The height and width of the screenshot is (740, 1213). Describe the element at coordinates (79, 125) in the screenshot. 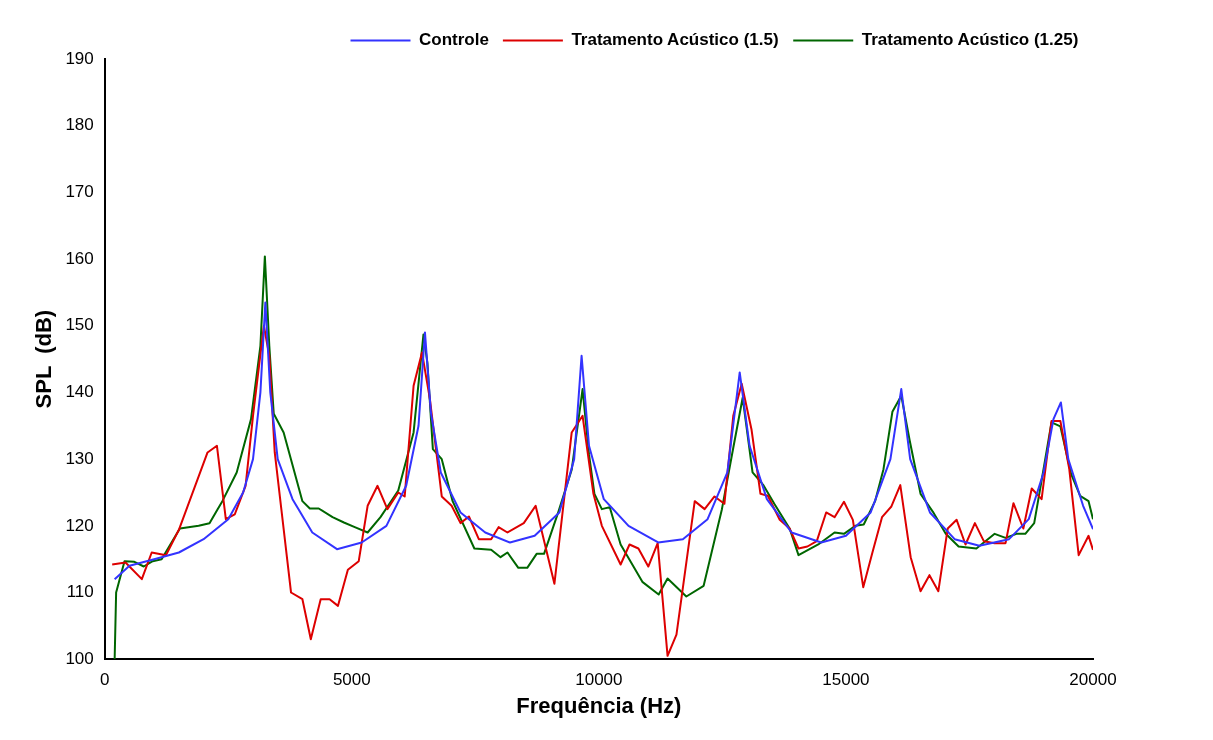

I see `y-tick-label: 180` at that location.